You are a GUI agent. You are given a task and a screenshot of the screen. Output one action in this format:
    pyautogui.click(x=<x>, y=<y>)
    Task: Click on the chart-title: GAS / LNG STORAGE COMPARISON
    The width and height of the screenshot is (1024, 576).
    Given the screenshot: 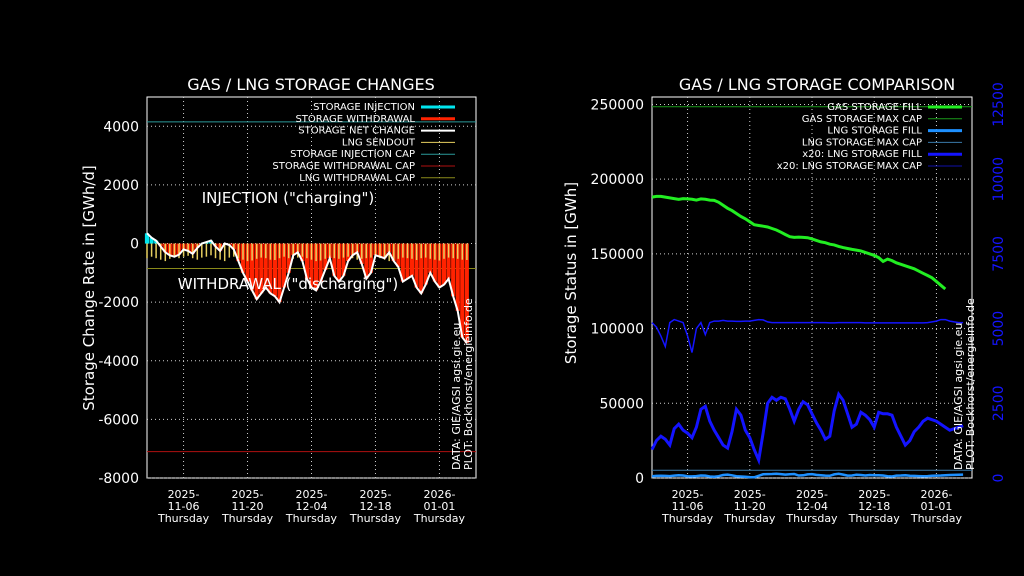 What is the action you would take?
    pyautogui.click(x=817, y=84)
    